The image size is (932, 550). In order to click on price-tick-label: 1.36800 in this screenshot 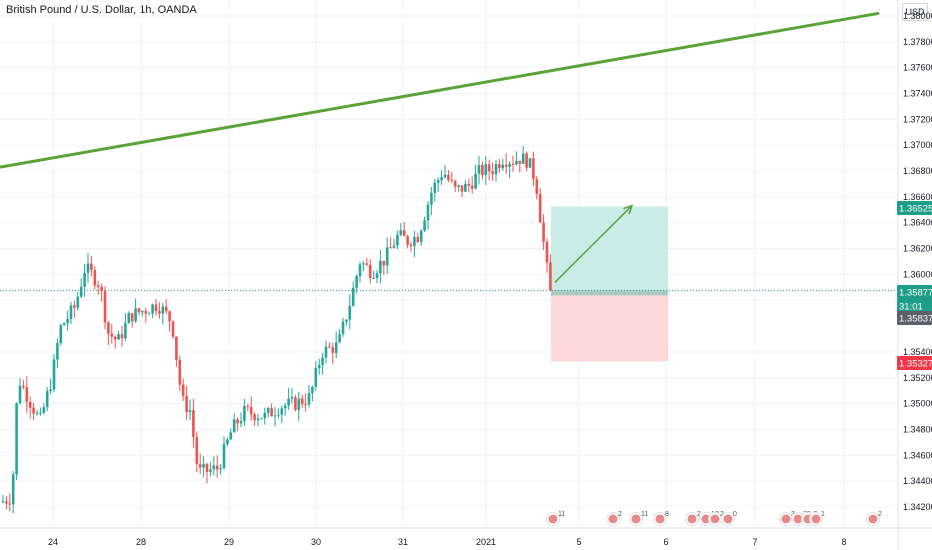, I will do `click(917, 171)`.